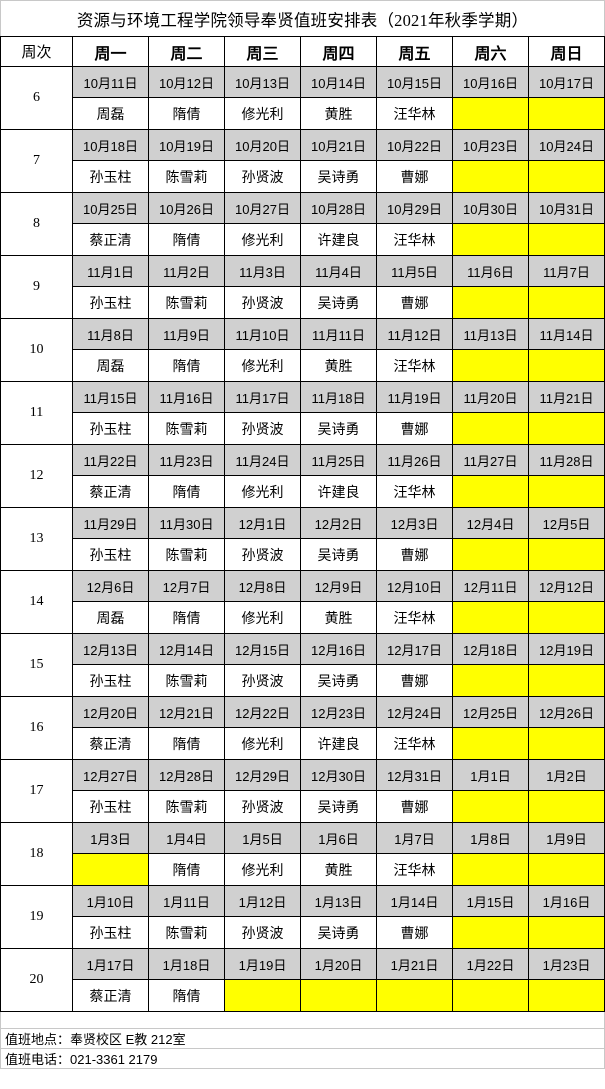  I want to click on date-cell: 10月13日, so click(262, 82).